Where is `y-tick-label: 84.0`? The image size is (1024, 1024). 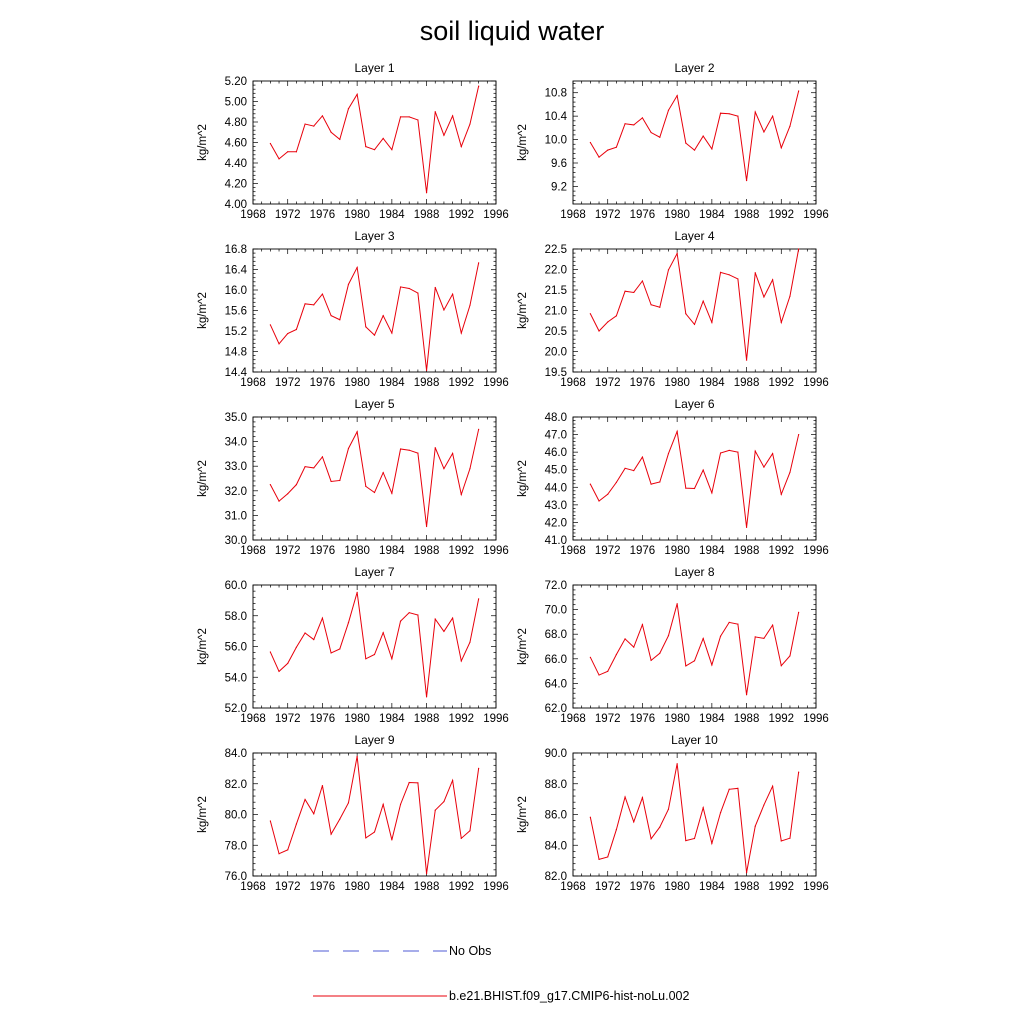
y-tick-label: 84.0 is located at coordinates (236, 754).